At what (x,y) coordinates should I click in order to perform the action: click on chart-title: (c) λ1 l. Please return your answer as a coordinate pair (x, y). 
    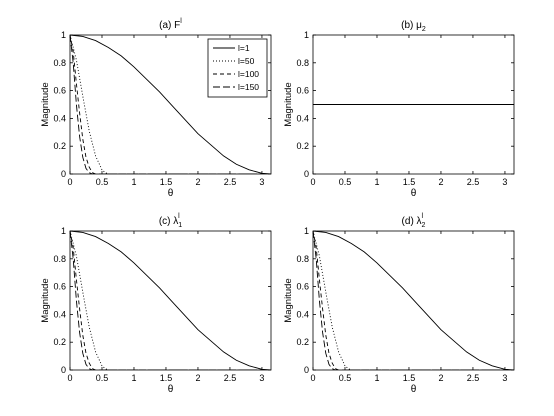
    Looking at the image, I should click on (170, 221).